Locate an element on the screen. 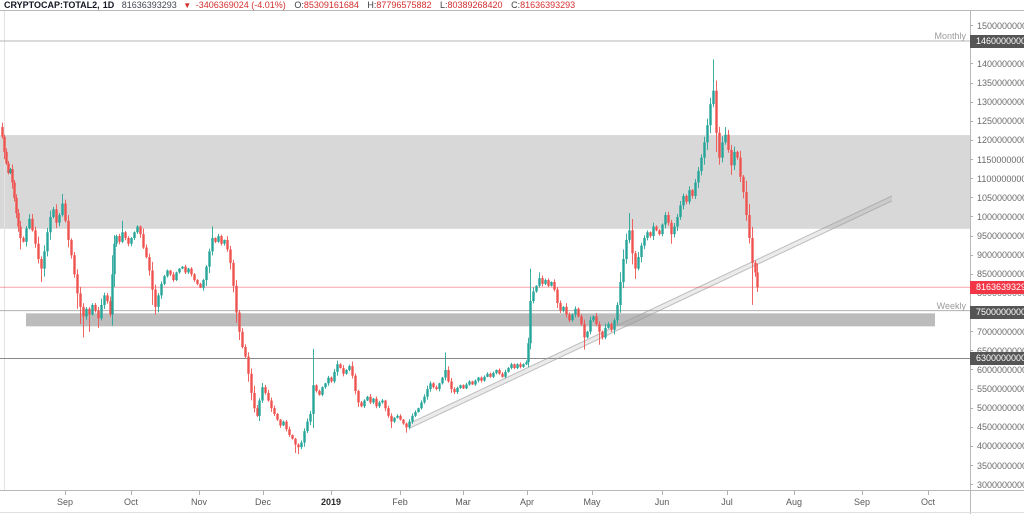  level-price-tag: 75000000000 is located at coordinates (997, 313).